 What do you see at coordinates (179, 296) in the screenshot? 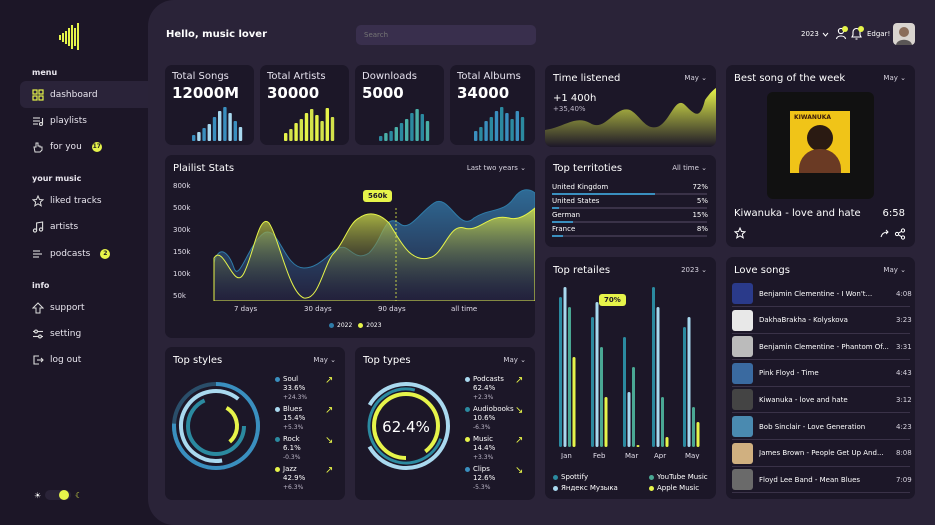
I see `y-tick-label: 50k` at bounding box center [179, 296].